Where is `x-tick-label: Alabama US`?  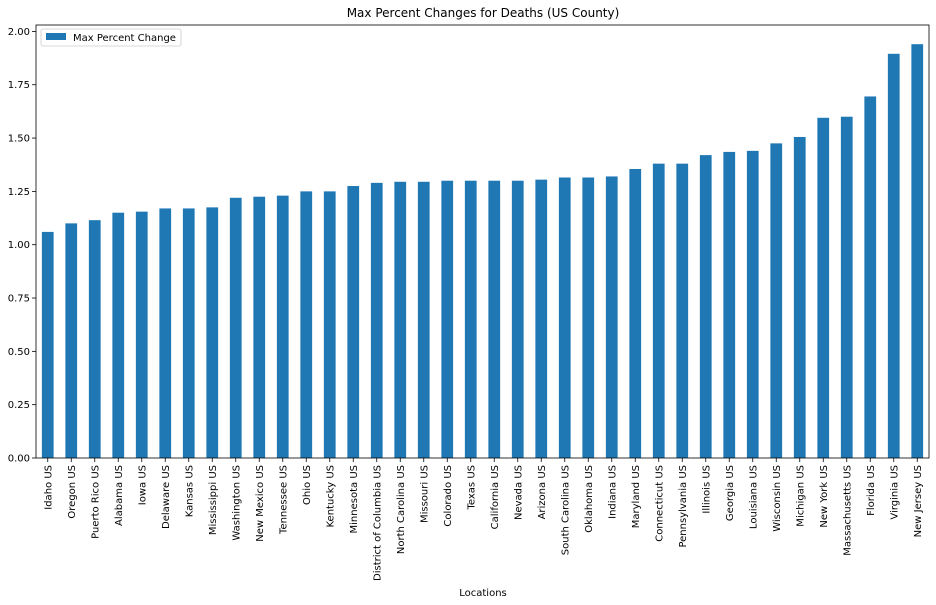 x-tick-label: Alabama US is located at coordinates (119, 495).